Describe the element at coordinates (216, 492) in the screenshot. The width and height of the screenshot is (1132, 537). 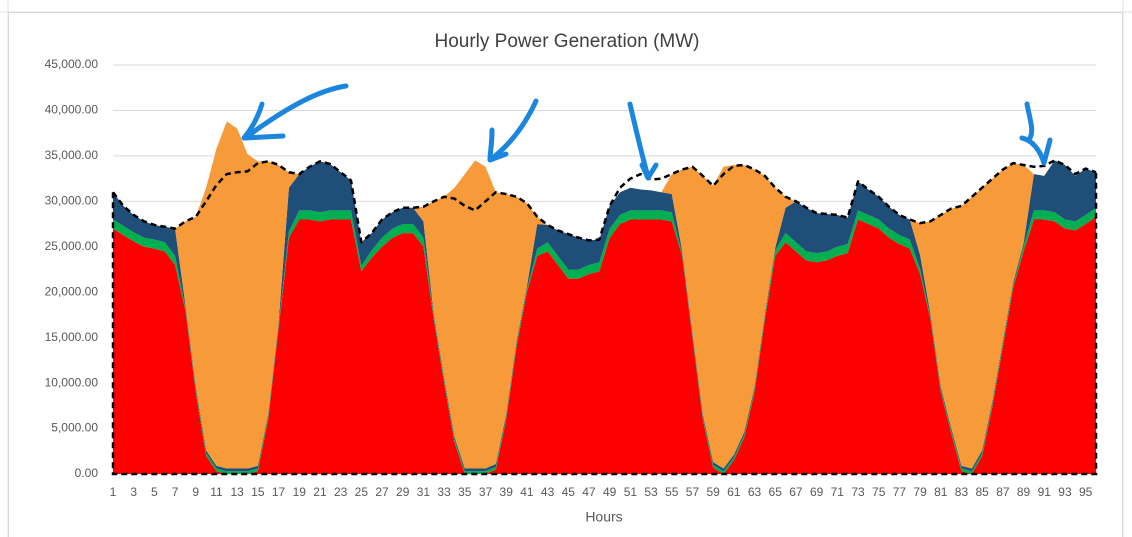
I see `x-tick-label: 11` at that location.